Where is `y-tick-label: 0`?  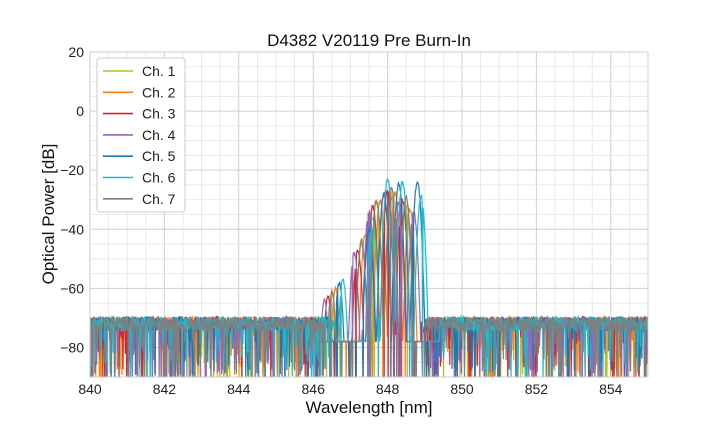 y-tick-label: 0 is located at coordinates (80, 111).